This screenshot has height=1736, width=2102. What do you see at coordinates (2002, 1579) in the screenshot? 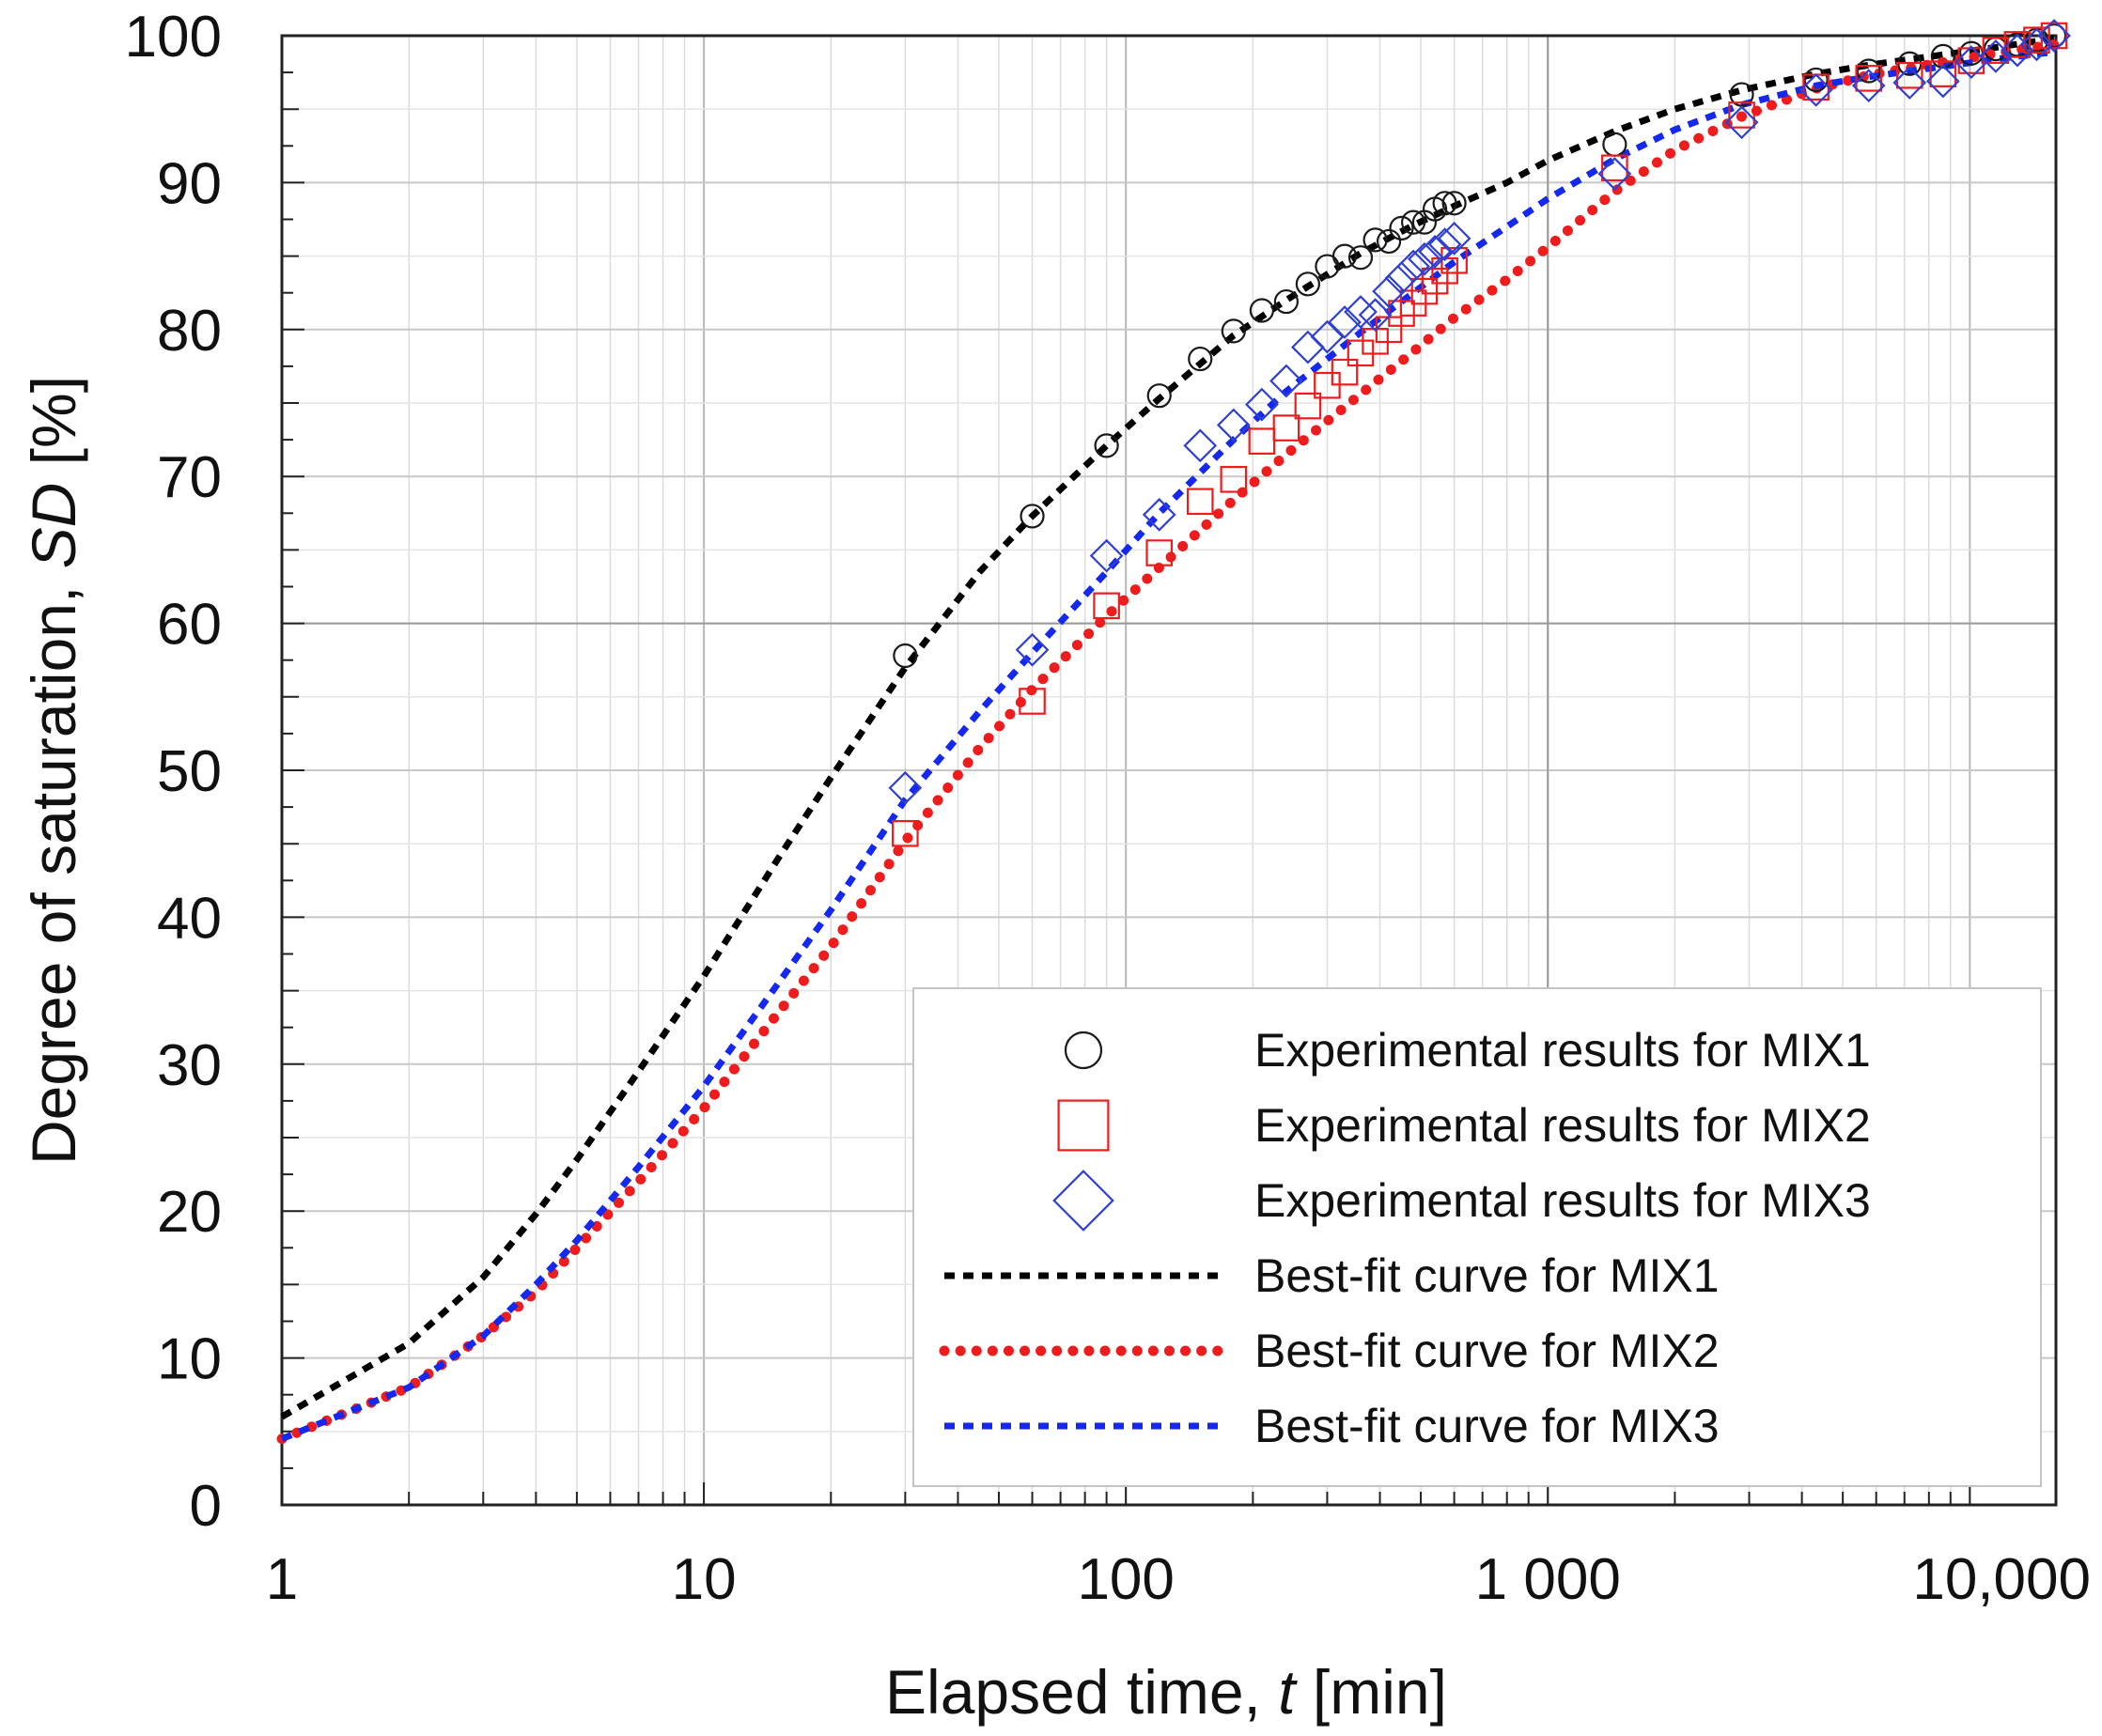
I see `x-tick-label: 10,000` at bounding box center [2002, 1579].